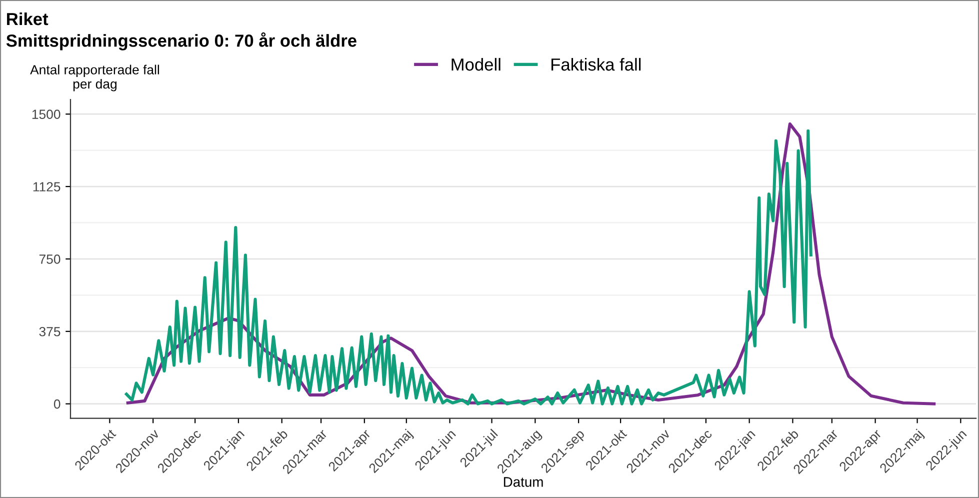 Image resolution: width=979 pixels, height=498 pixels. I want to click on y-tick-label: 1500, so click(46, 114).